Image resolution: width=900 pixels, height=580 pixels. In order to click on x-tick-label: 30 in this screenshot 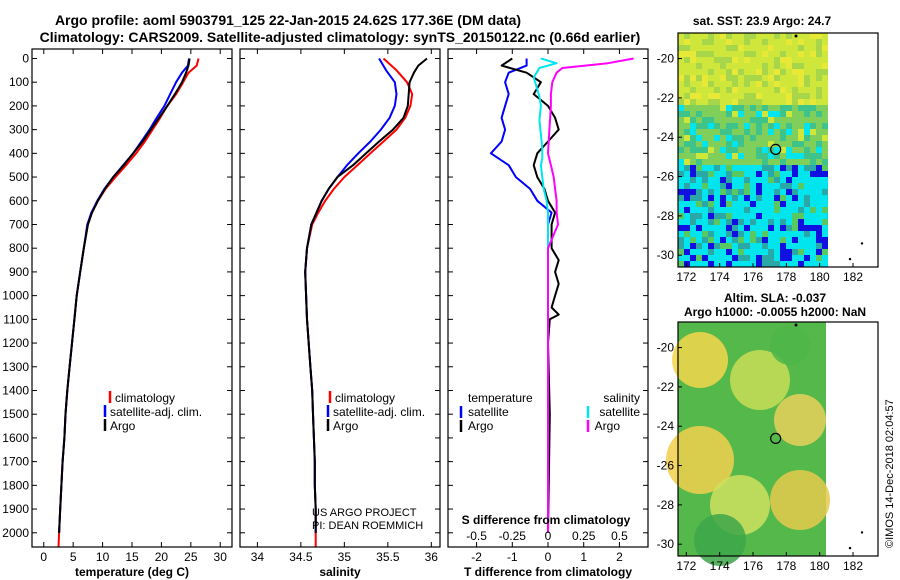, I will do `click(221, 557)`.